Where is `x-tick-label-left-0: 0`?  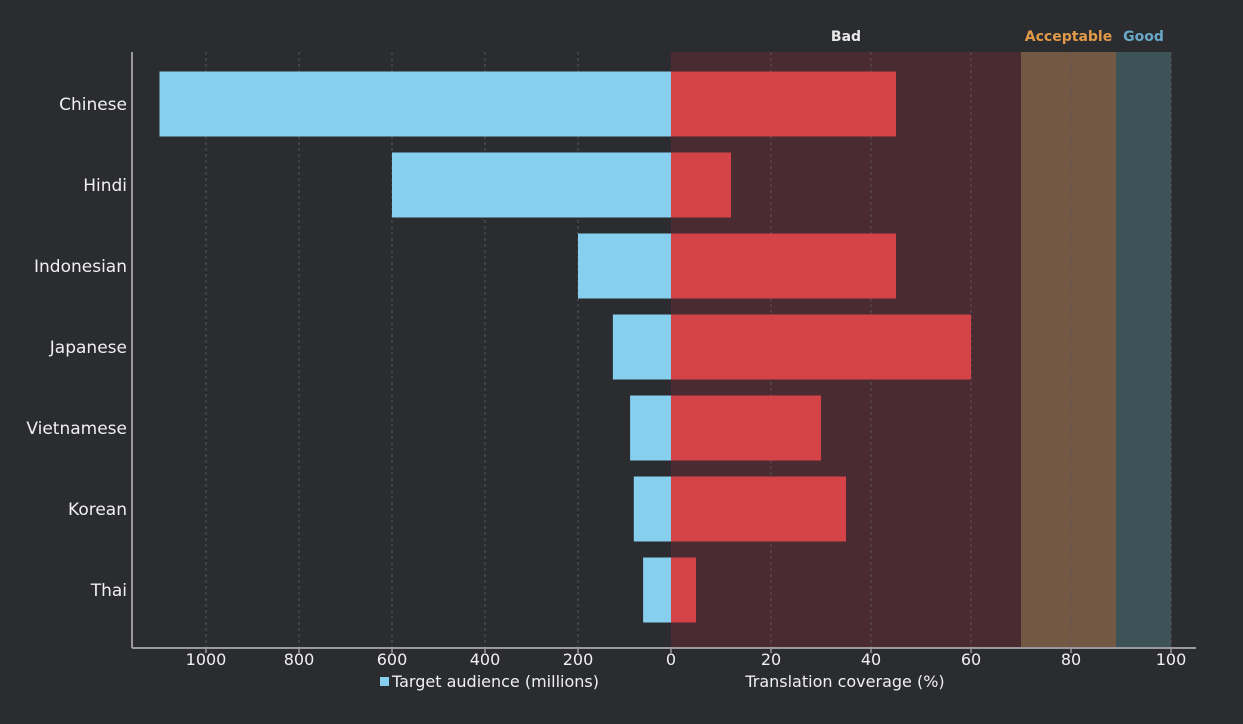 x-tick-label-left-0: 0 is located at coordinates (671, 659).